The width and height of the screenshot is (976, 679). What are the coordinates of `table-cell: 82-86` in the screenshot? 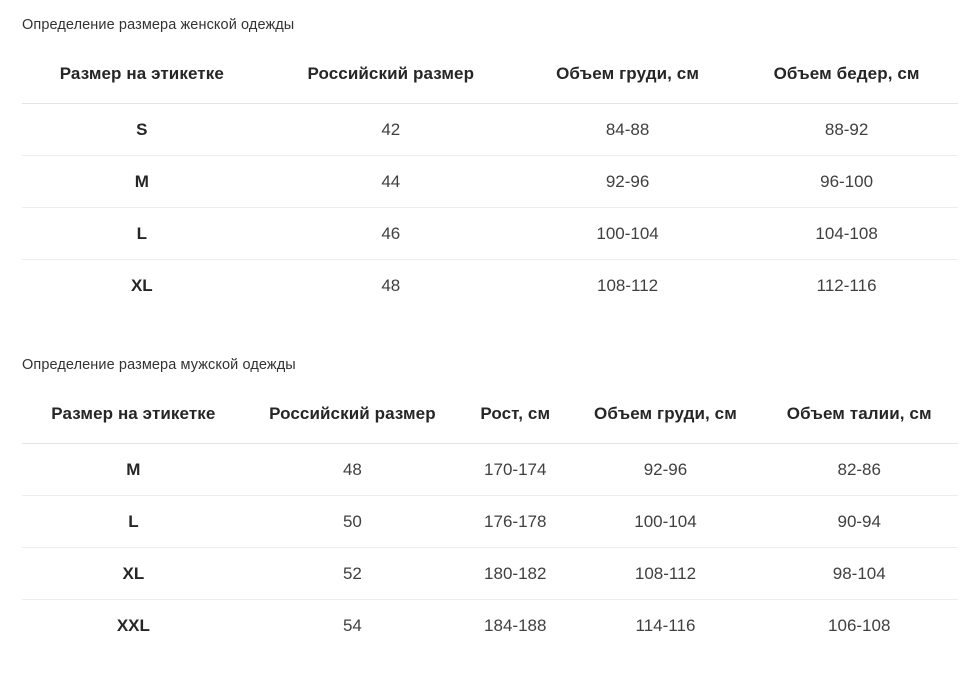 It's located at (859, 469).